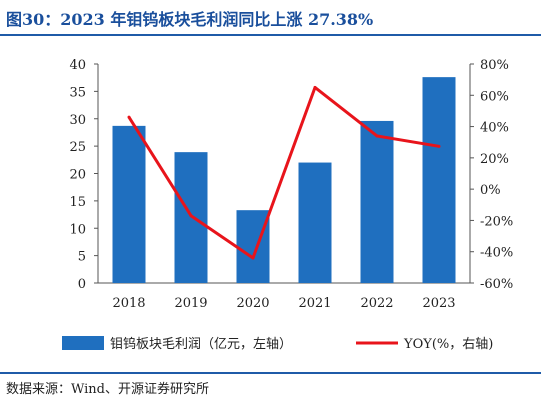 The image size is (541, 407). I want to click on x-tick-label: 2022, so click(376, 303).